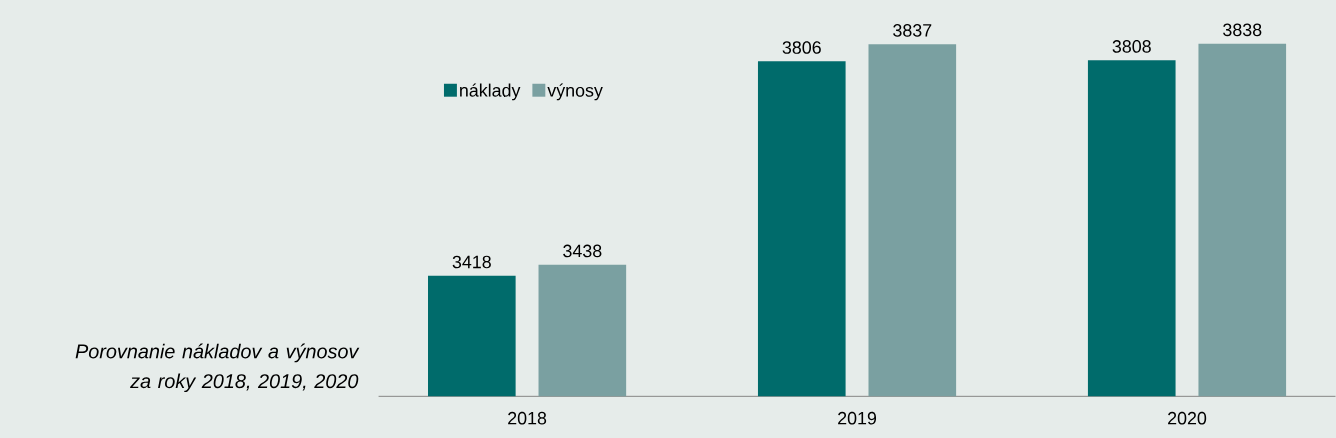  What do you see at coordinates (1131, 46) in the screenshot?
I see `data-label: 3808` at bounding box center [1131, 46].